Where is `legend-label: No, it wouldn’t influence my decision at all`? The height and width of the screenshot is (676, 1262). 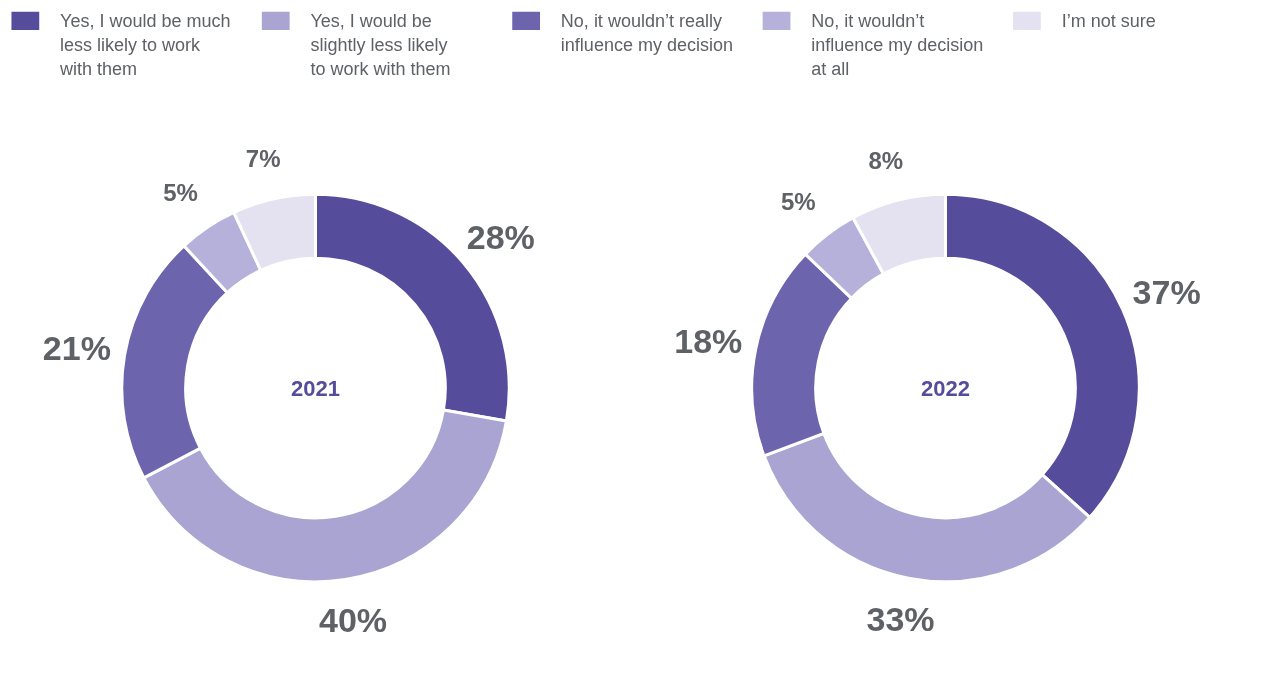 legend-label: No, it wouldn’t influence my decision at all is located at coordinates (897, 44).